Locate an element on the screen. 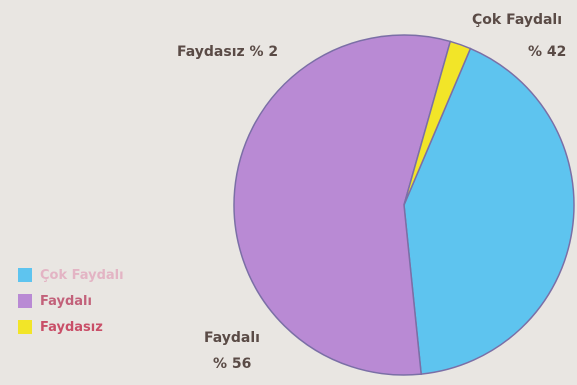 This screenshot has height=385, width=577. legend-label-cok-faydali: Çok Faydalı is located at coordinates (82, 275).